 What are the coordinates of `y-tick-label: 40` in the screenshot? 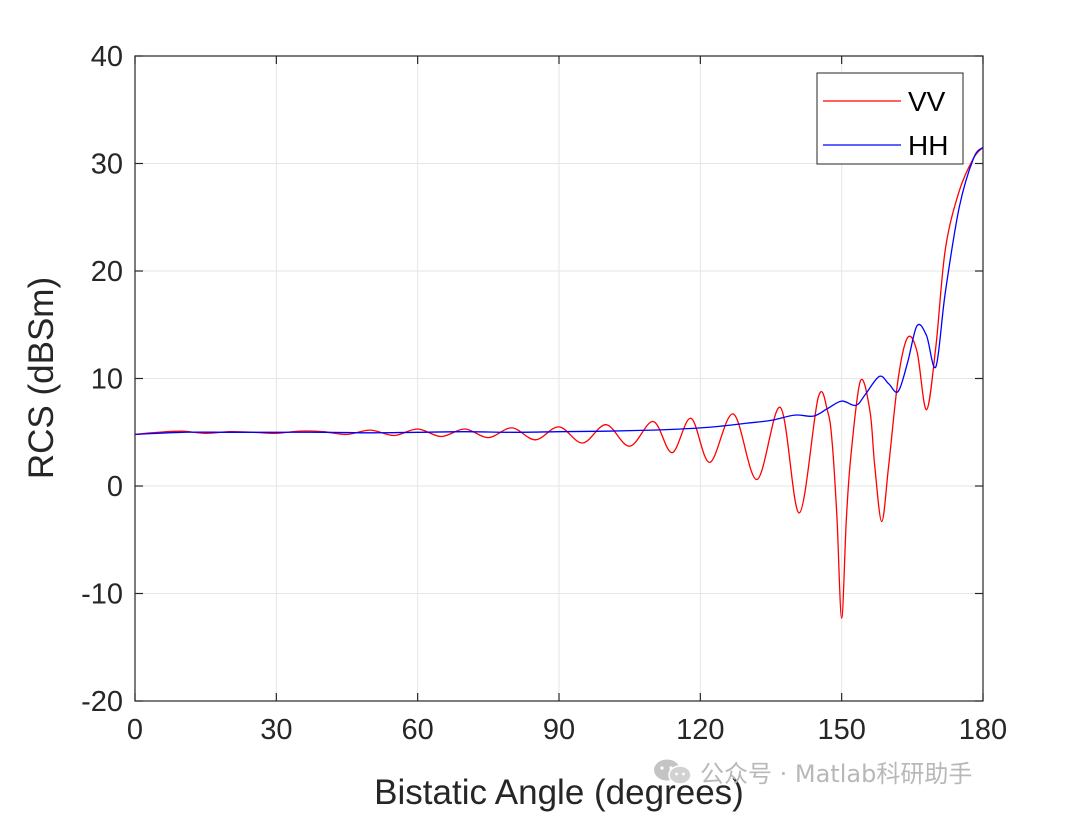 It's located at (107, 57).